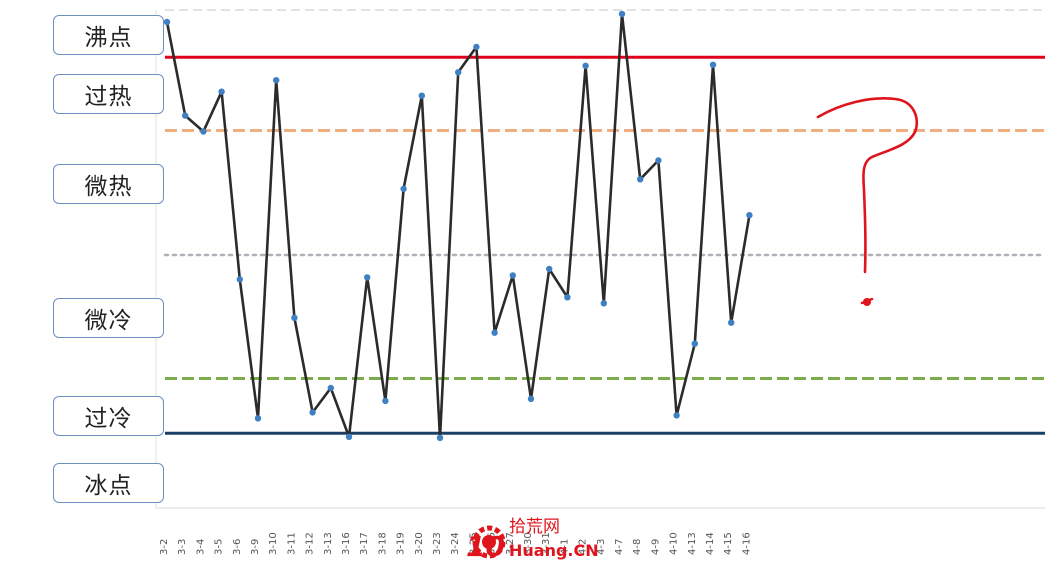 The width and height of the screenshot is (1059, 575). I want to click on x-tick-label: 3-18, so click(382, 543).